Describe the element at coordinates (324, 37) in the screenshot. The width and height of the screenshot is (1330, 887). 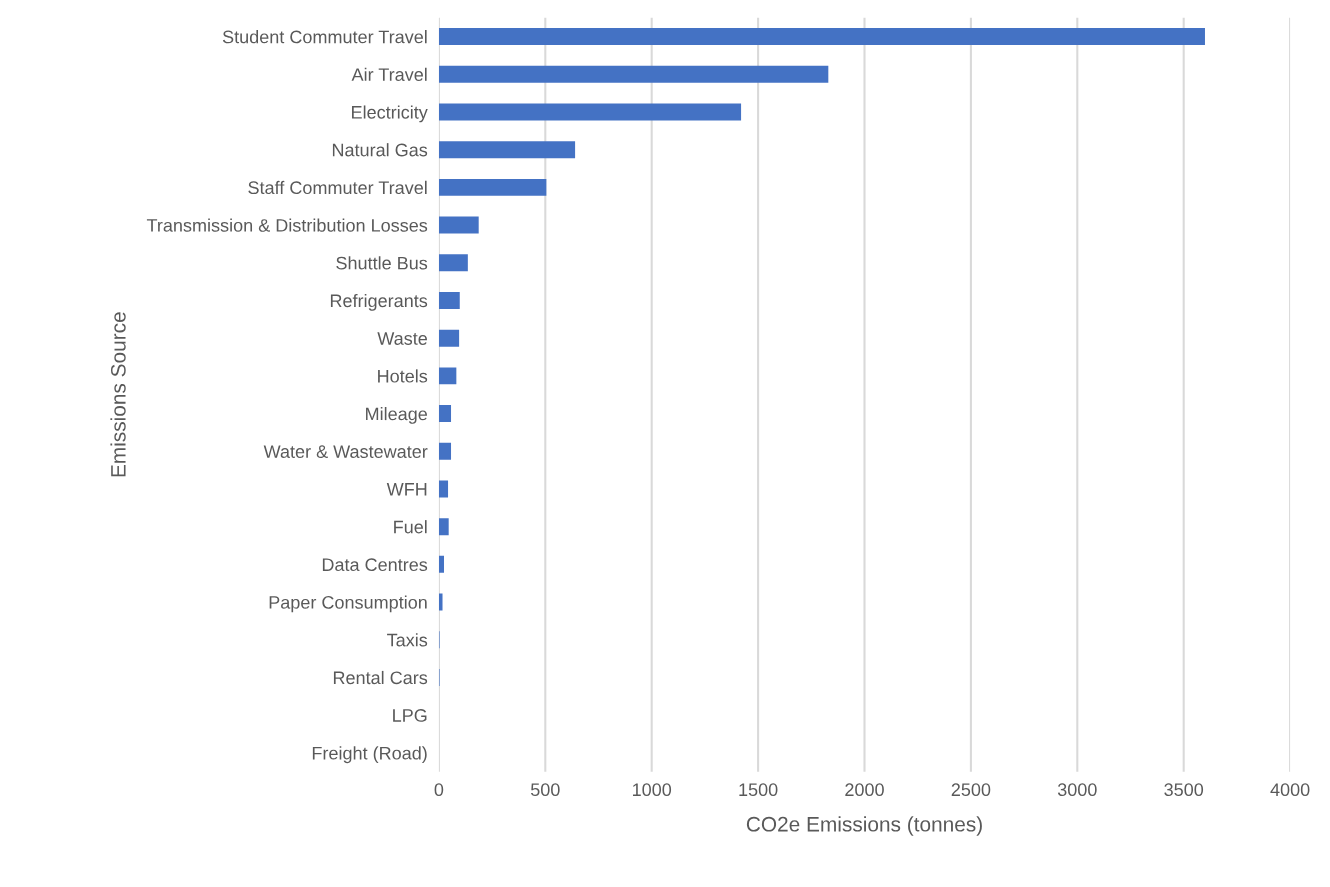
I see `y-tick-label: Student Commuter Travel` at that location.